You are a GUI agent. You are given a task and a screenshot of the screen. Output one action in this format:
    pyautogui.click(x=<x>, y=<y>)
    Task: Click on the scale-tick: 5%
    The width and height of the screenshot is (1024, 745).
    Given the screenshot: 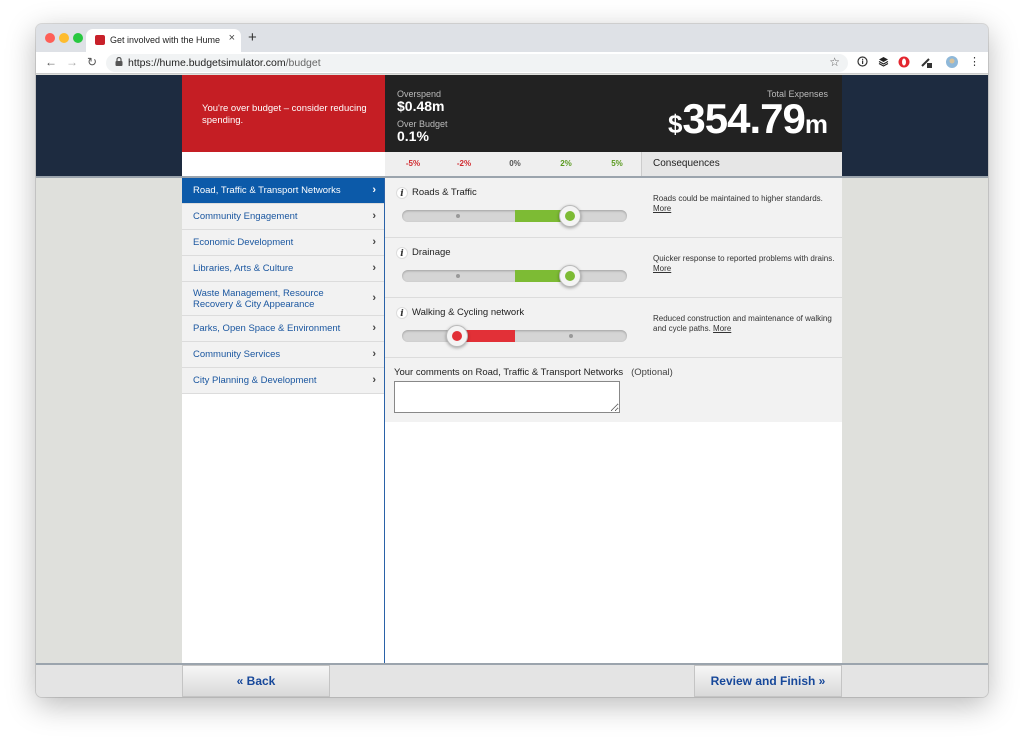 What is the action you would take?
    pyautogui.click(x=617, y=163)
    